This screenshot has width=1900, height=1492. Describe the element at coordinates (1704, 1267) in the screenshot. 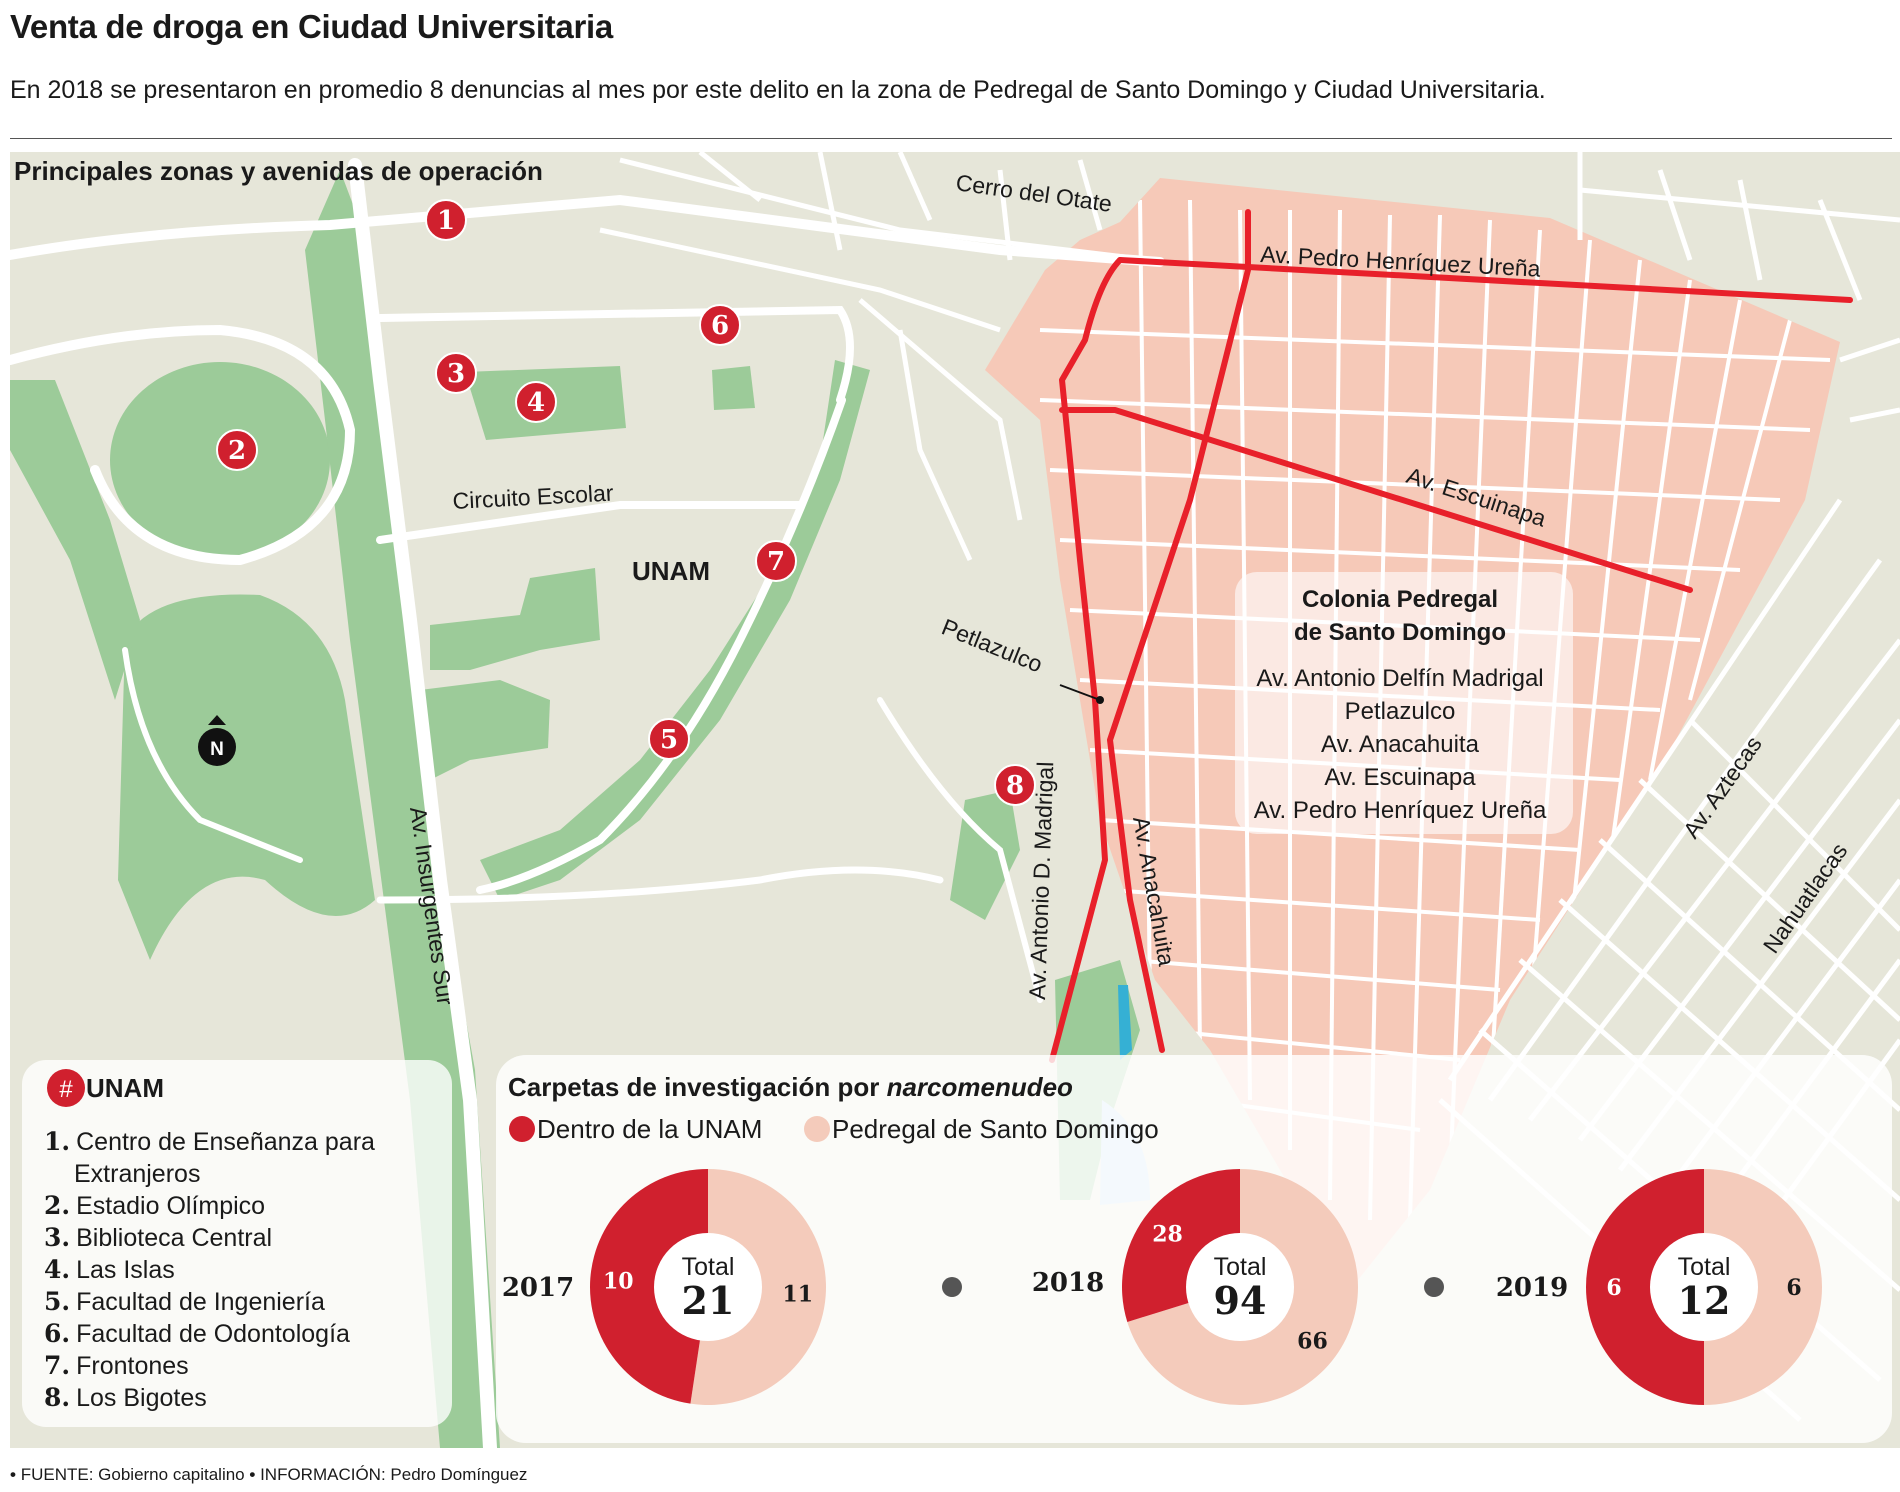

I see `donut-2019-total-label: Total` at that location.